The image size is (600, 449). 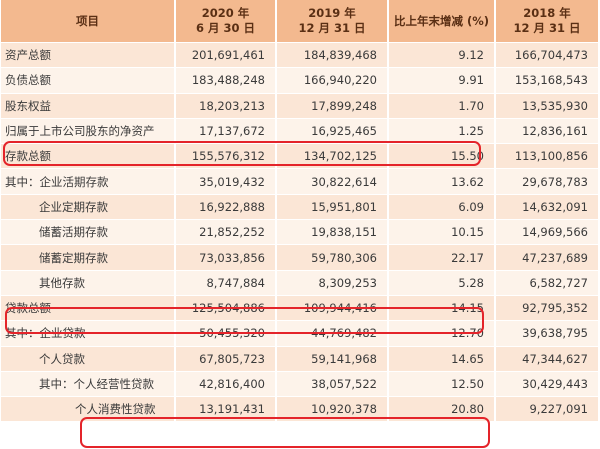 I want to click on value-change: 10.15, so click(x=441, y=232).